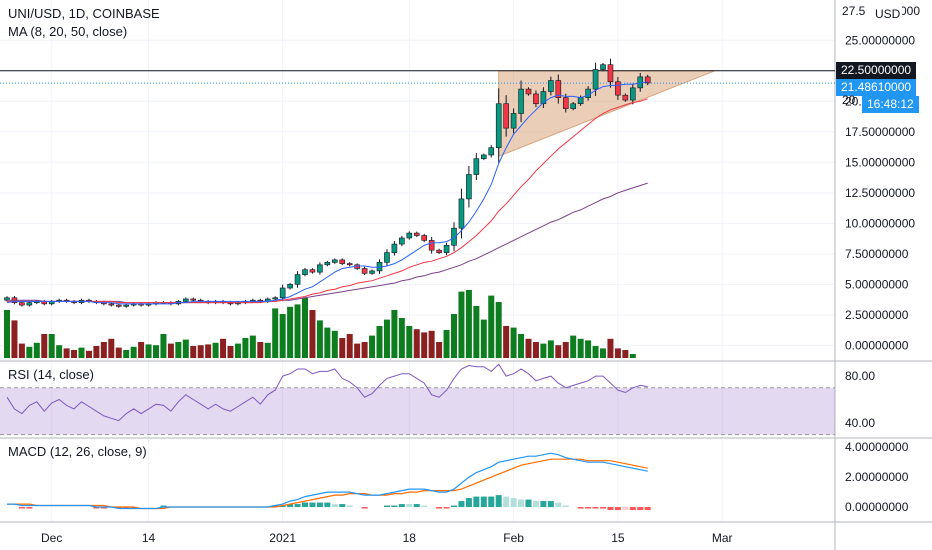 Image resolution: width=932 pixels, height=550 pixels. I want to click on hidden-top-tick-tail: 000, so click(910, 11).